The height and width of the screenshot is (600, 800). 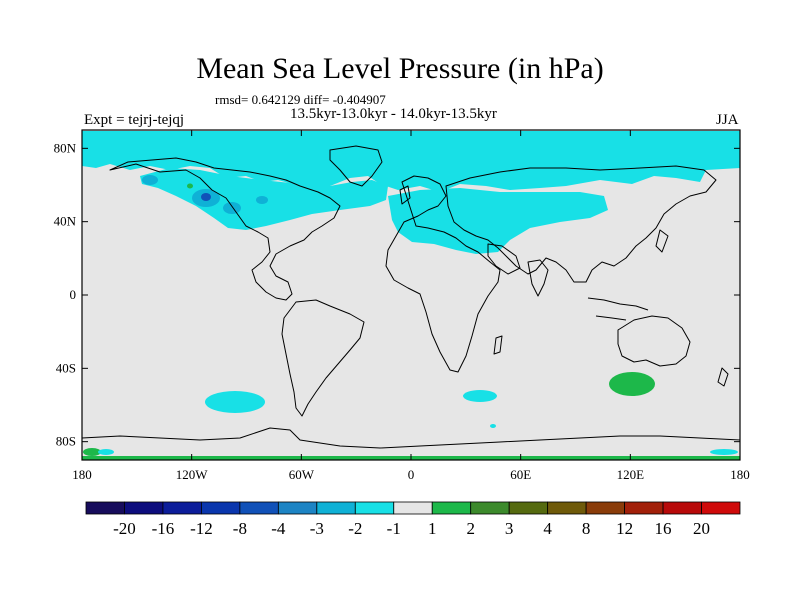 I want to click on season-label: JJA, so click(x=727, y=120).